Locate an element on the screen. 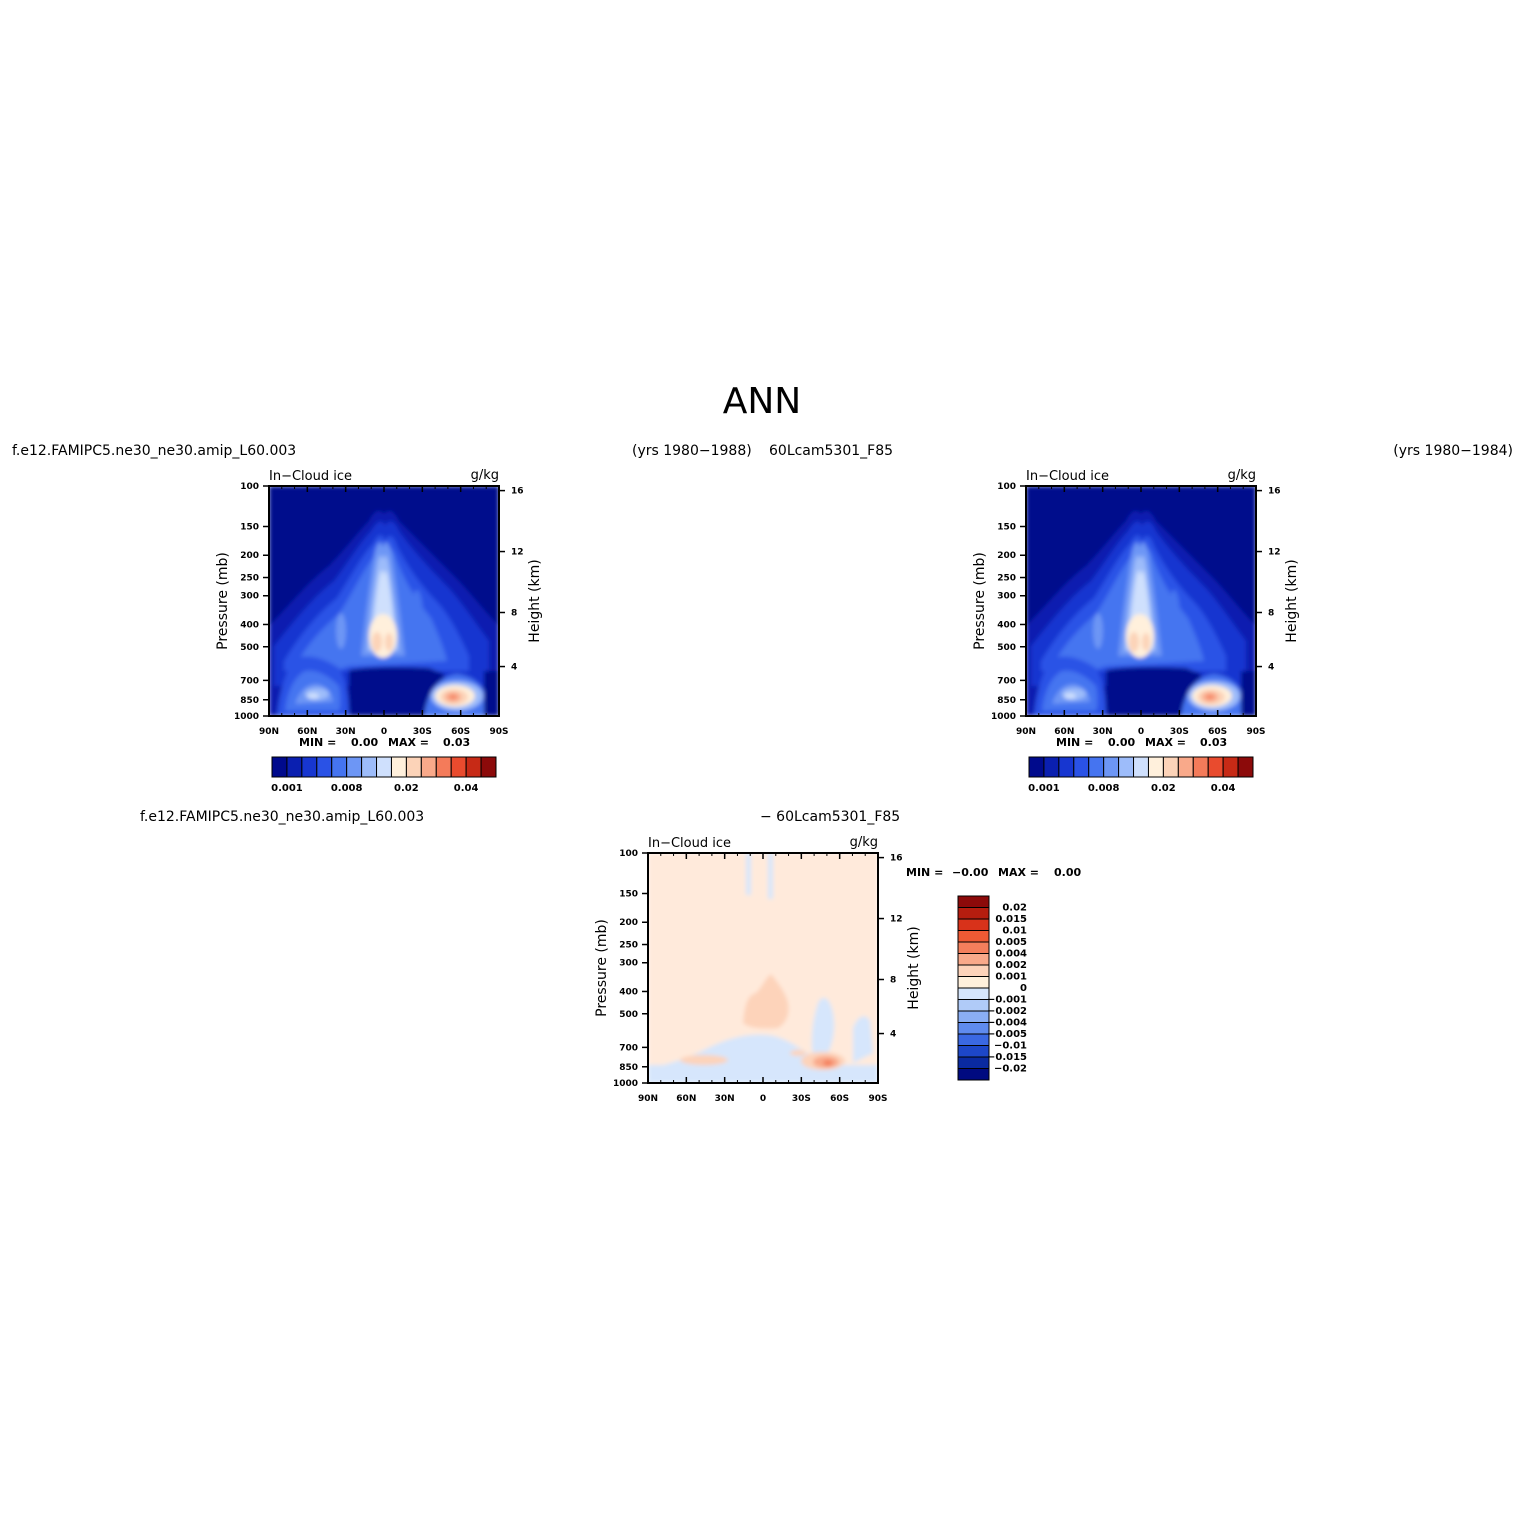 This screenshot has height=1525, width=1525. case2-ytick-label: 500 is located at coordinates (1006, 648).